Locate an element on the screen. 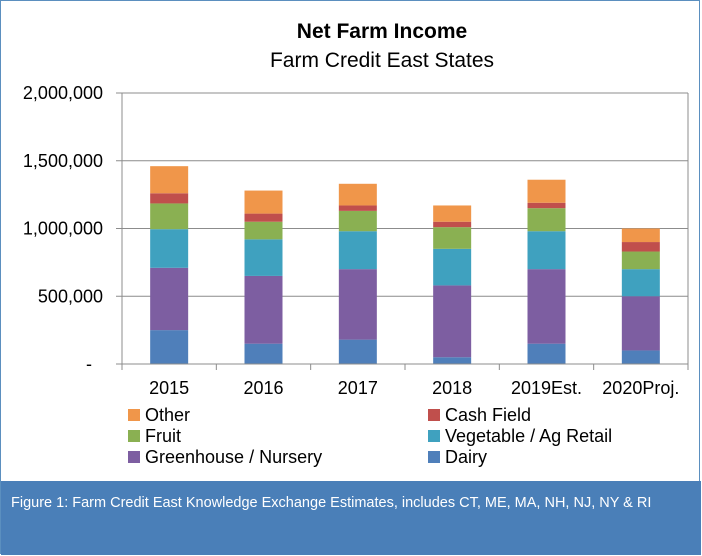 This screenshot has width=702, height=556. chart-subtitle: Farm Credit East States is located at coordinates (382, 60).